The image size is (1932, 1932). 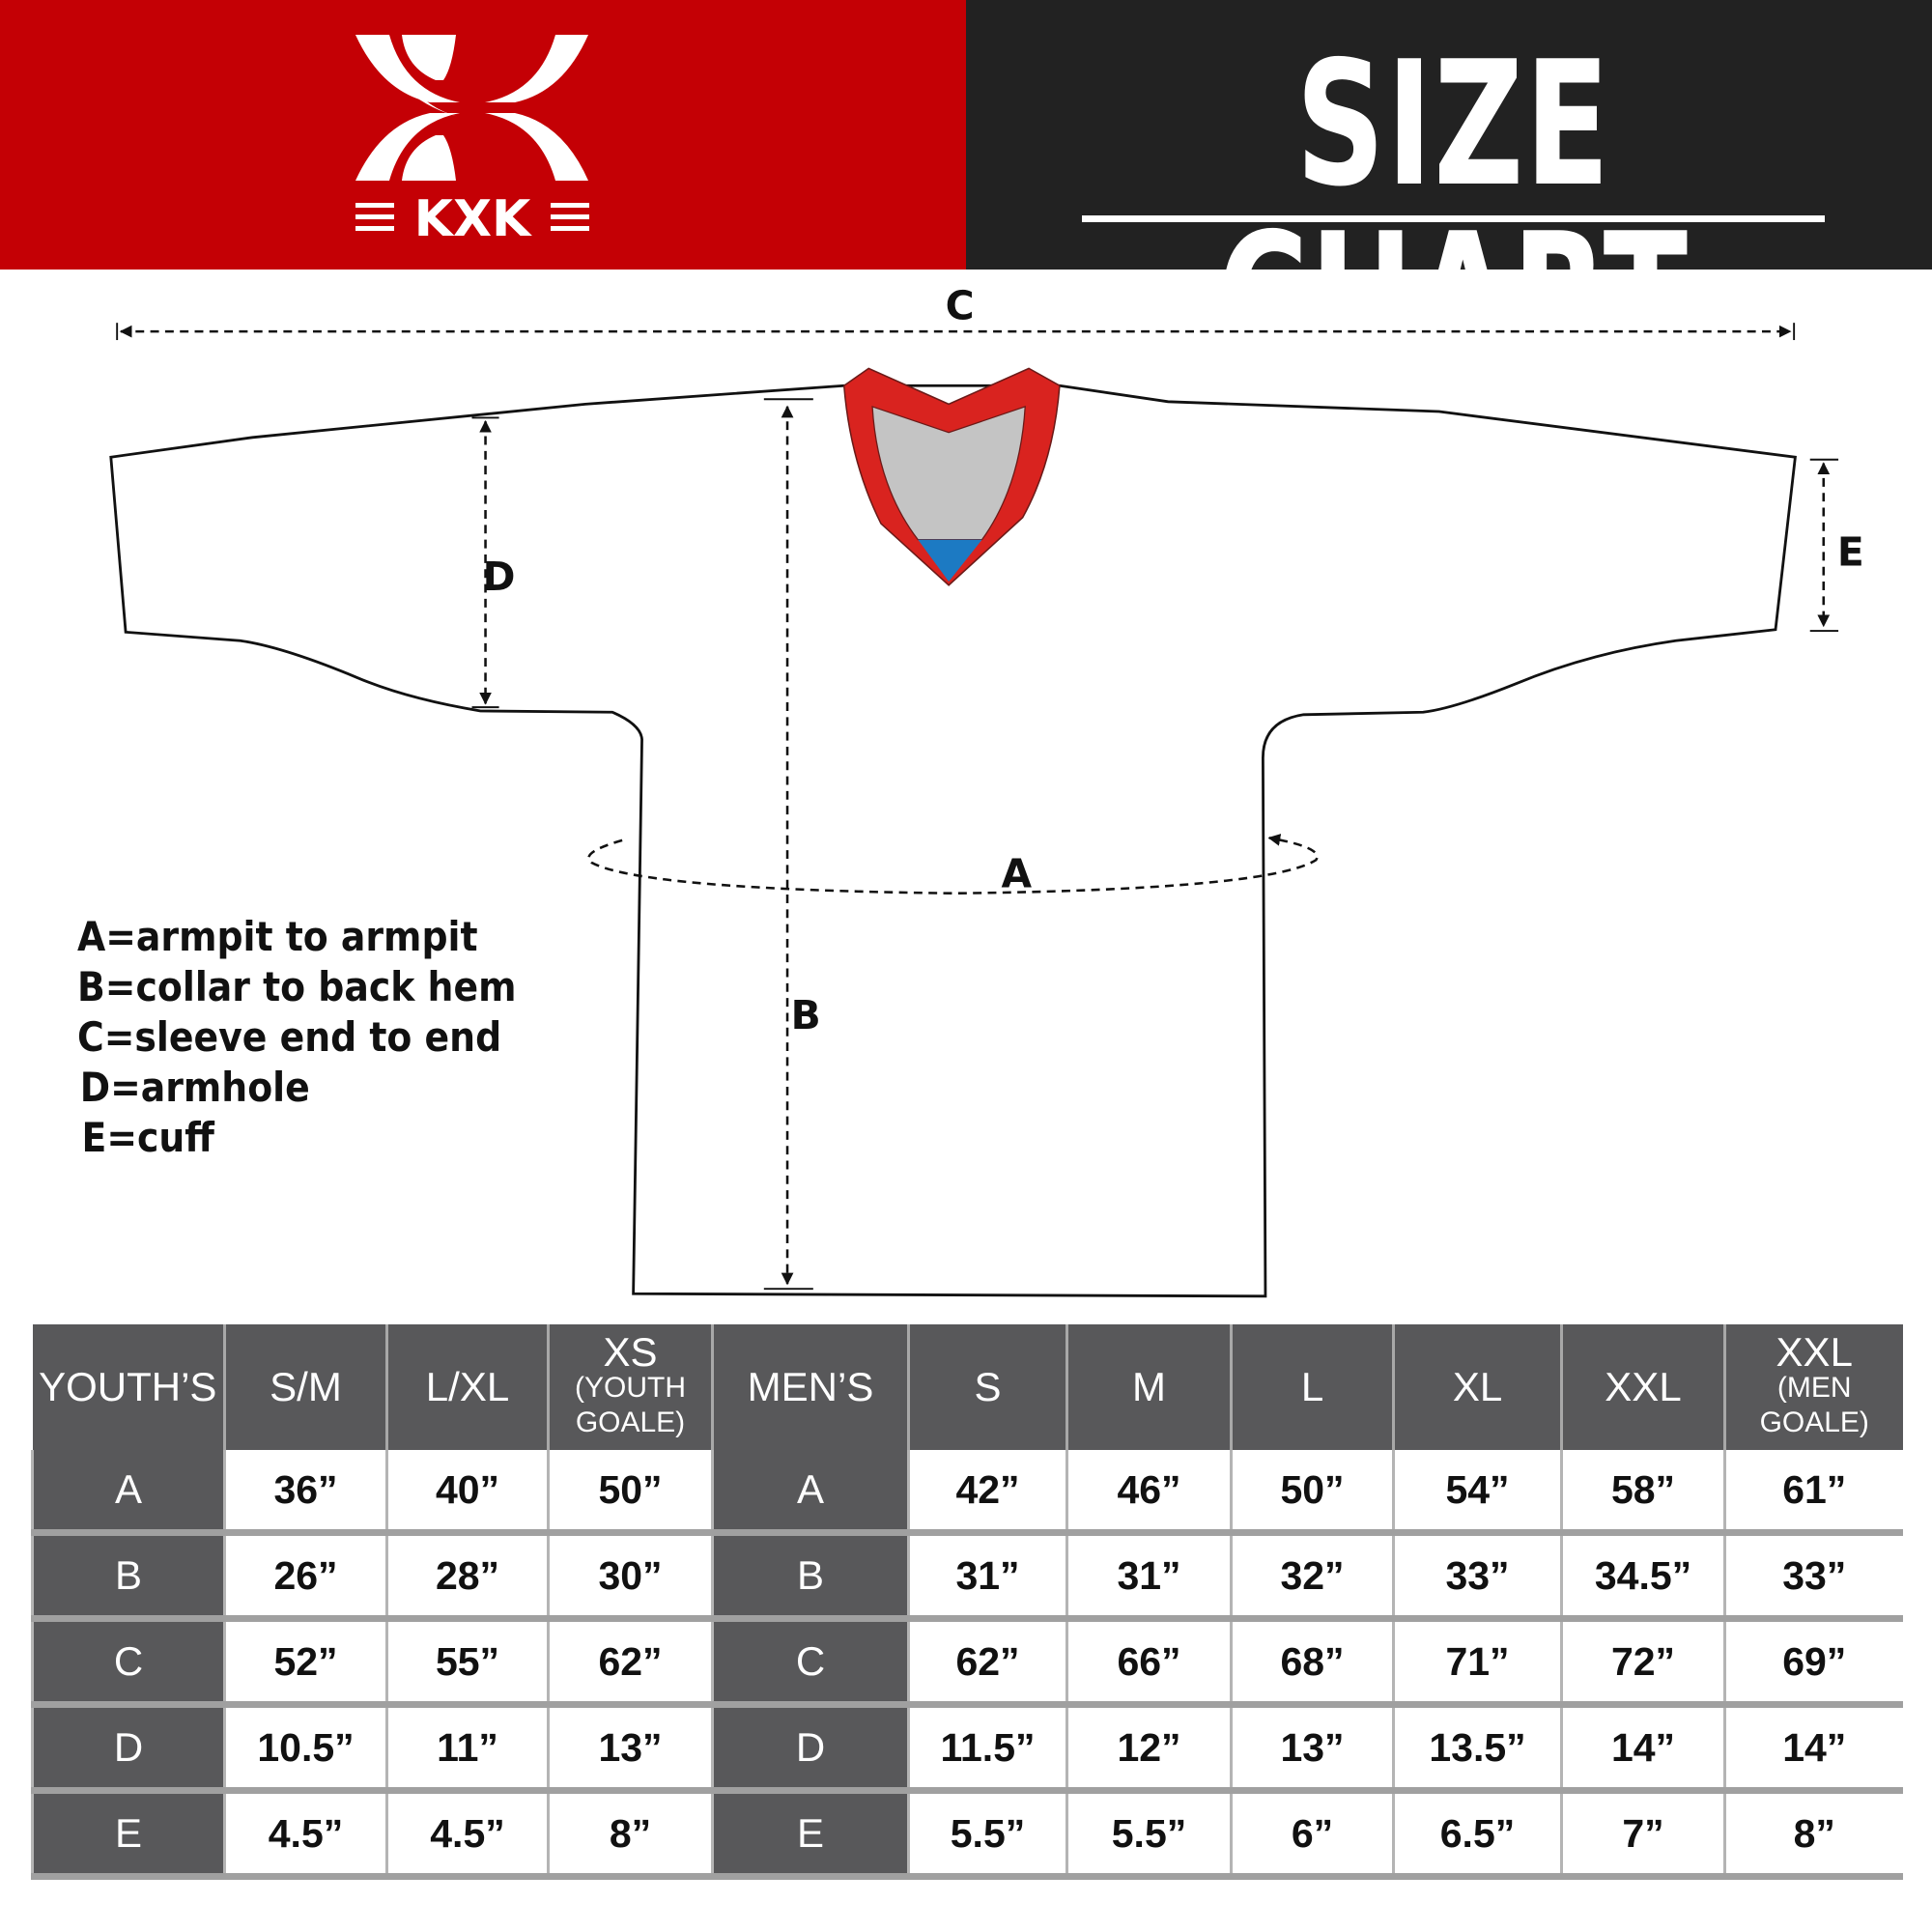 I want to click on measurement-cell: 58”, so click(x=1642, y=1493).